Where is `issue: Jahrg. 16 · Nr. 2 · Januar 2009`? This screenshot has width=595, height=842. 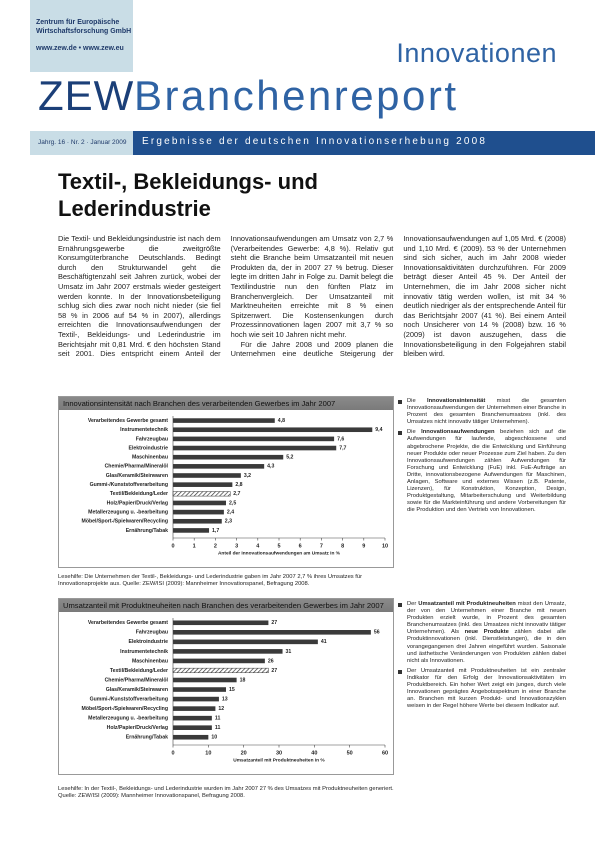
issue: Jahrg. 16 · Nr. 2 · Januar 2009 is located at coordinates (82, 142).